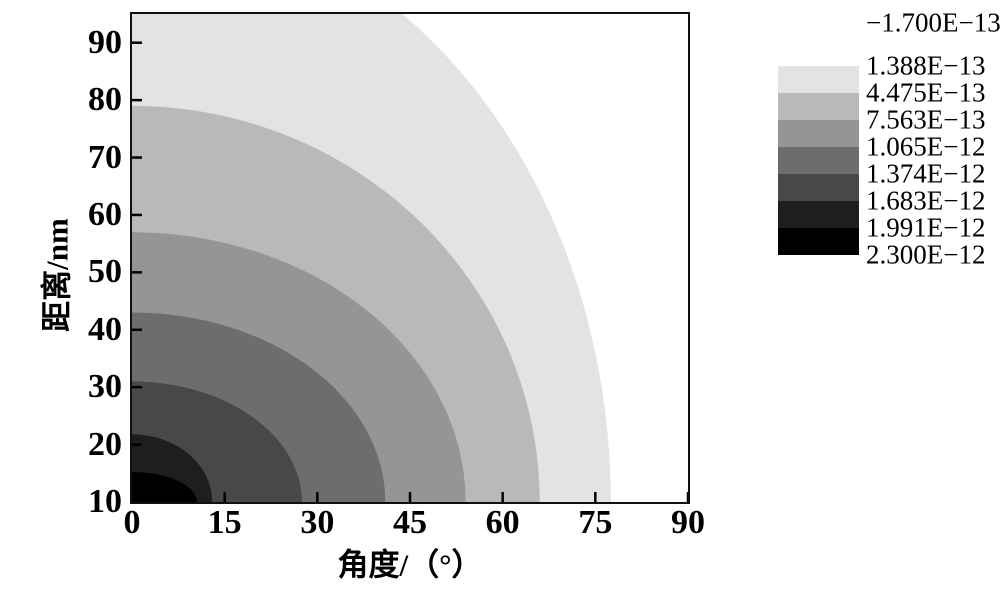  Describe the element at coordinates (688, 522) in the screenshot. I see `x-tick-label: 90` at that location.